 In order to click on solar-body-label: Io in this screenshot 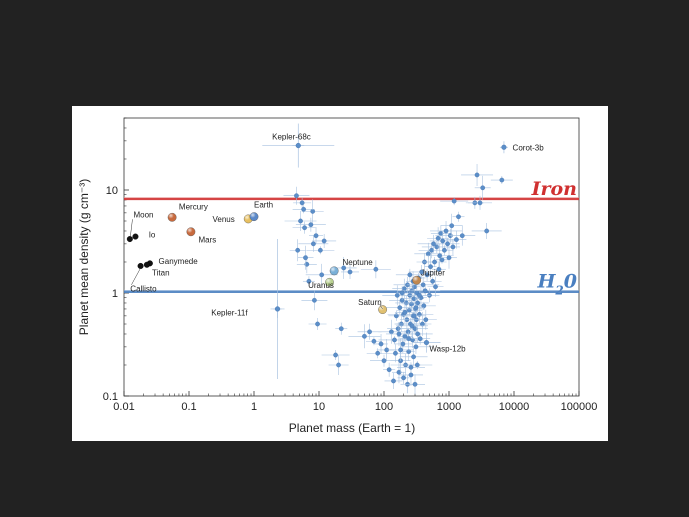, I will do `click(152, 234)`.